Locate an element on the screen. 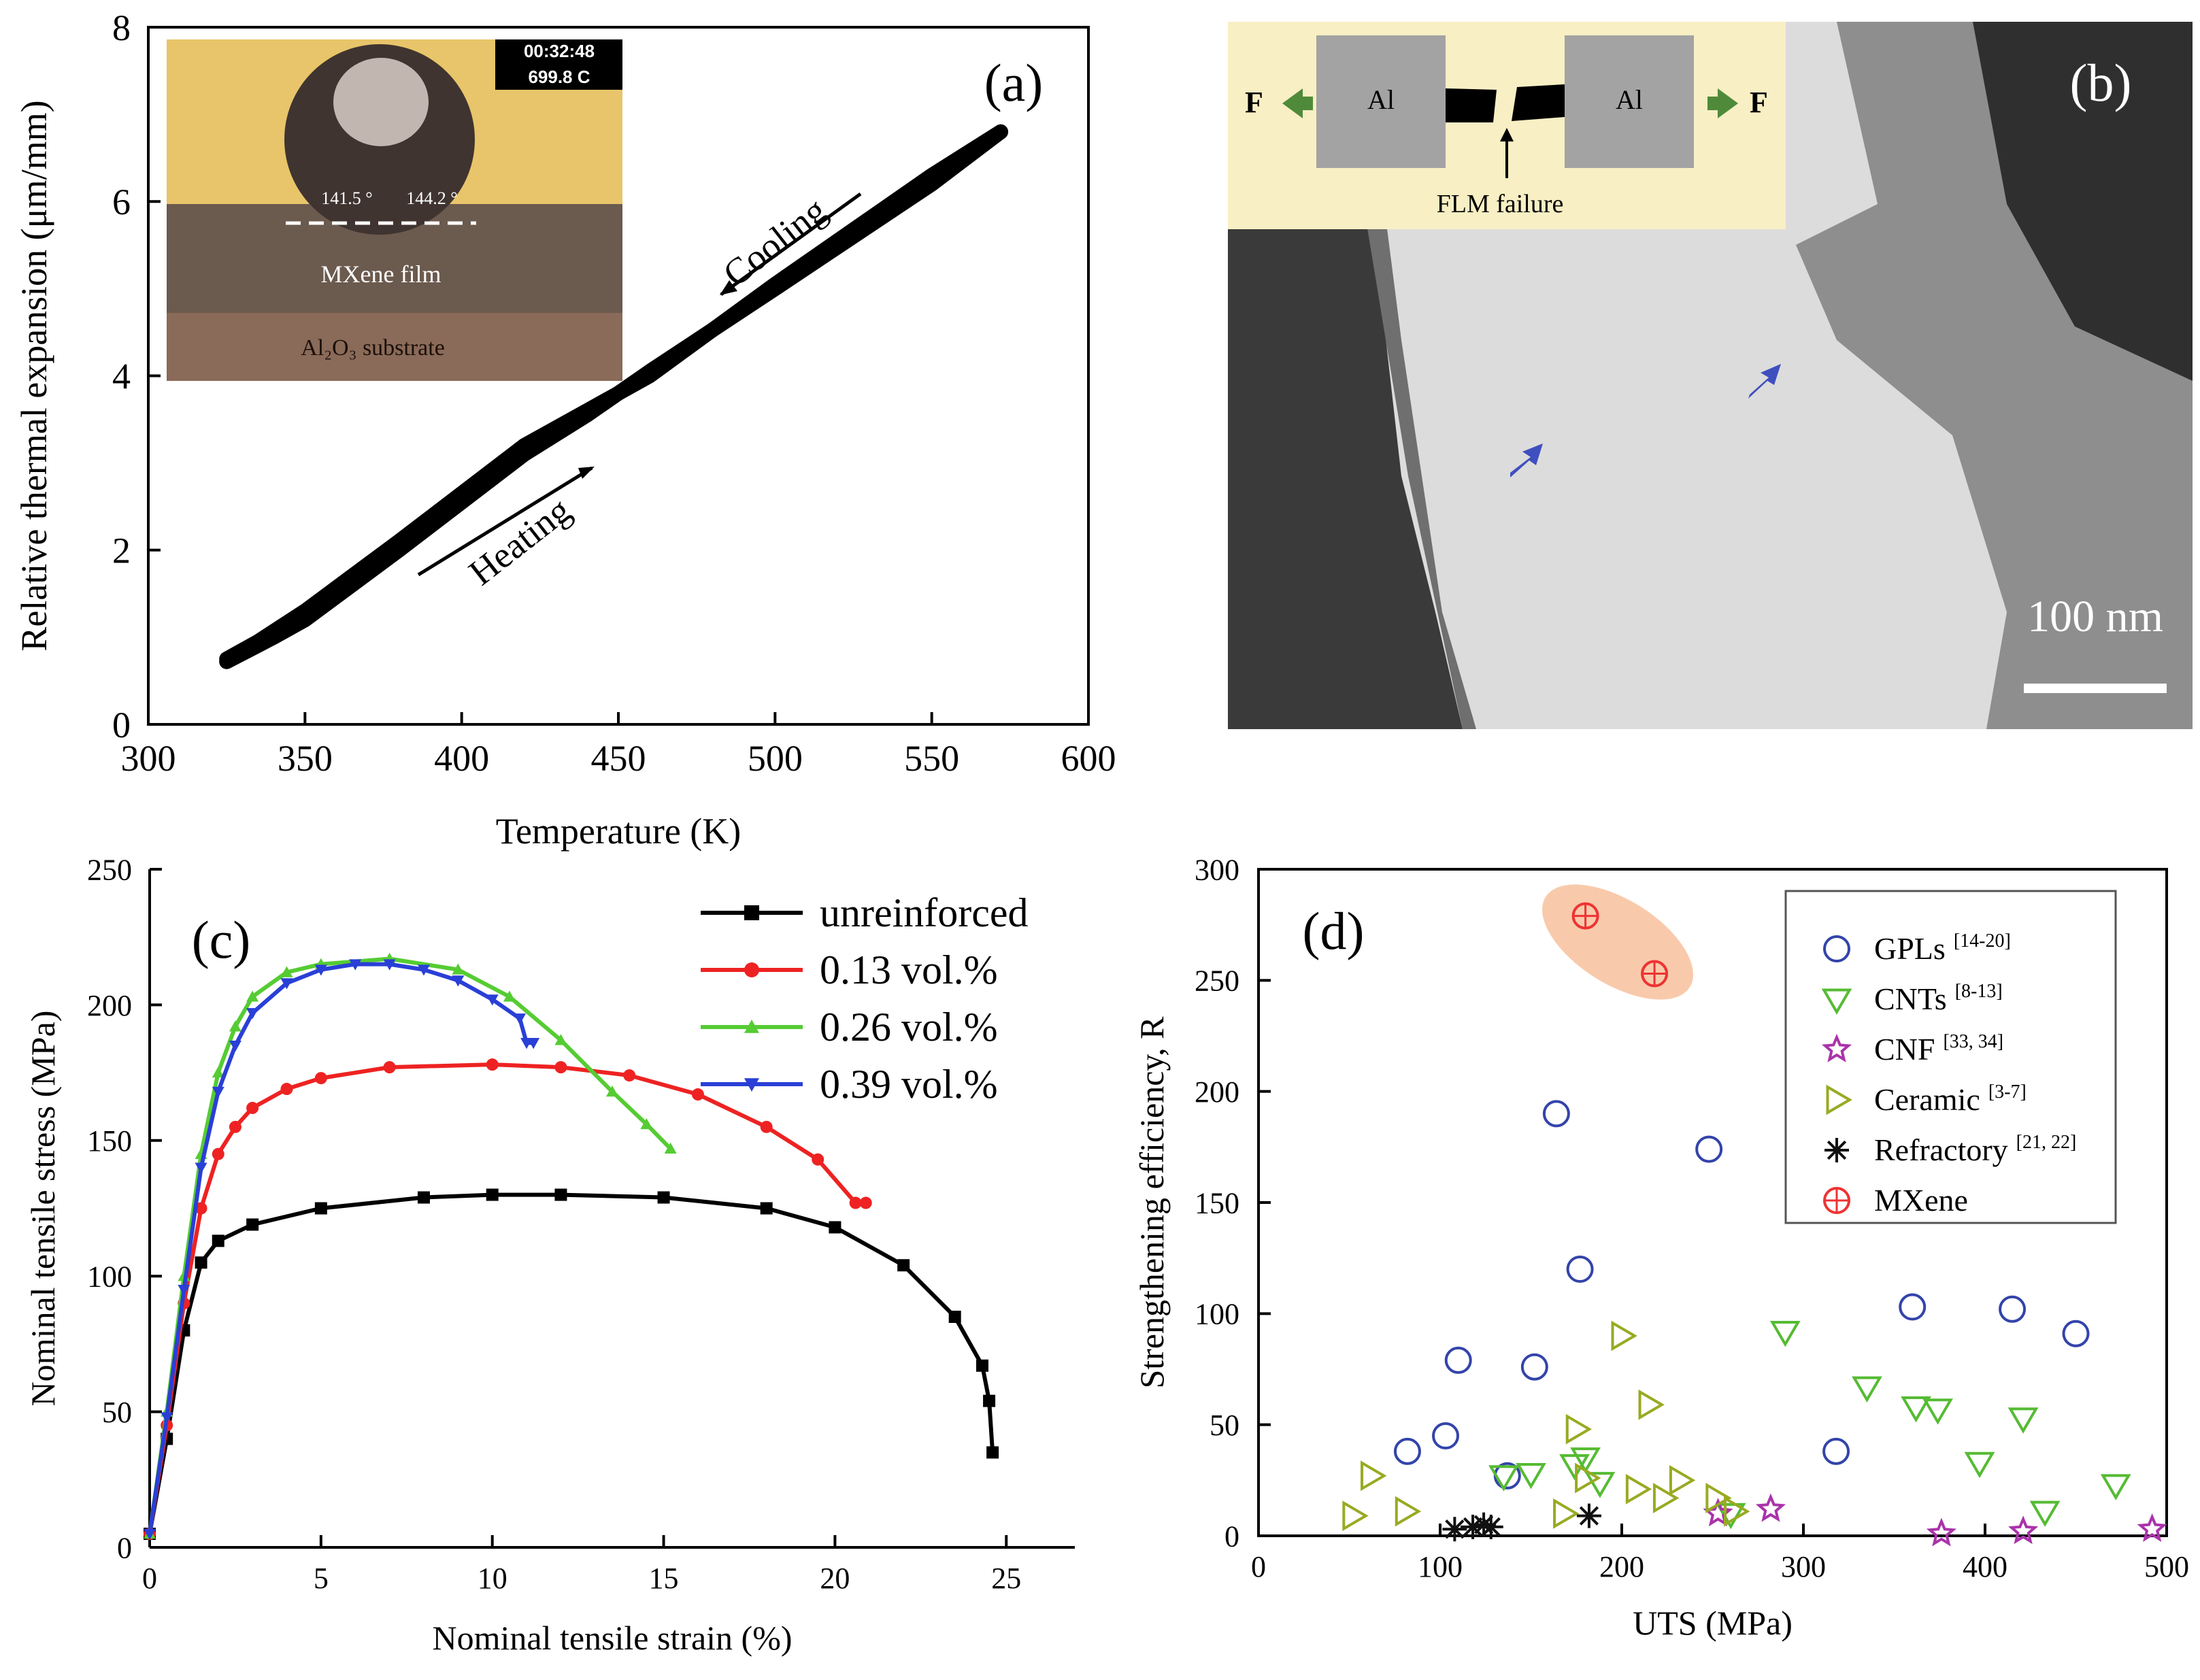 This screenshot has height=1680, width=2200. x-tick-label: 25 is located at coordinates (1006, 1578).